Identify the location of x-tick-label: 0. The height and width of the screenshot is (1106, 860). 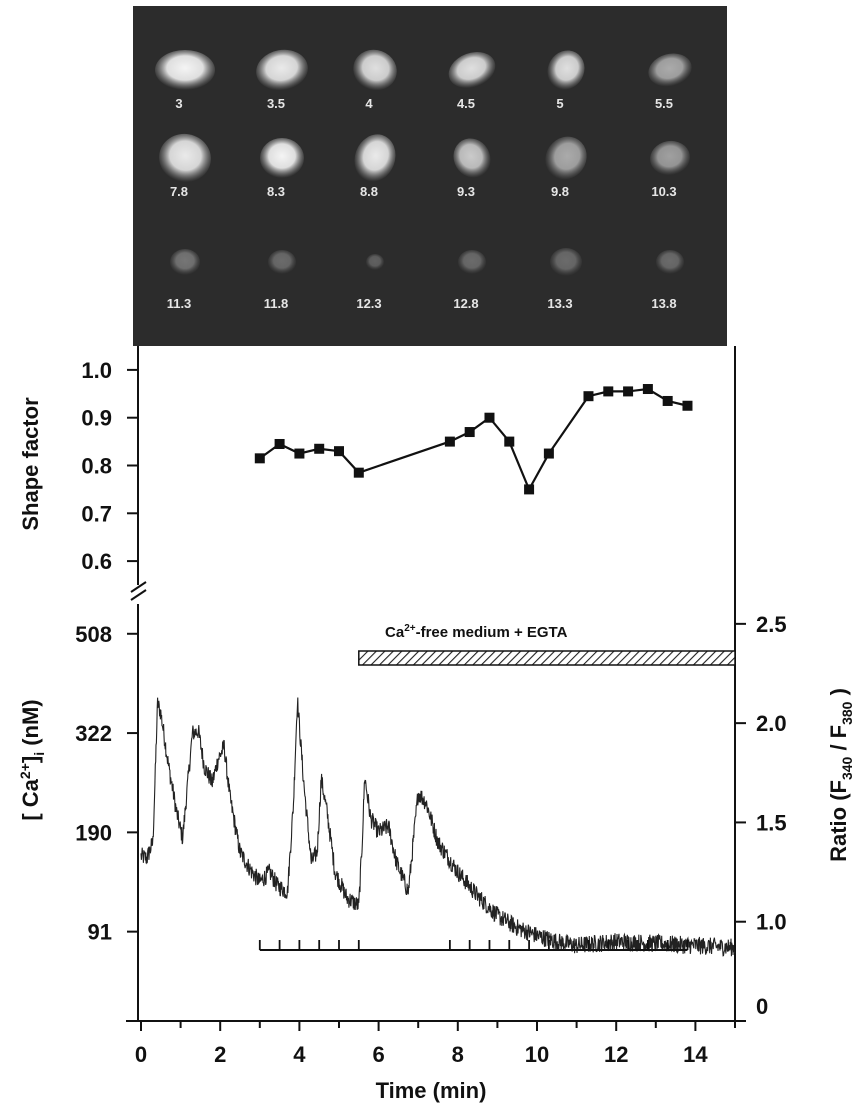
(141, 1054).